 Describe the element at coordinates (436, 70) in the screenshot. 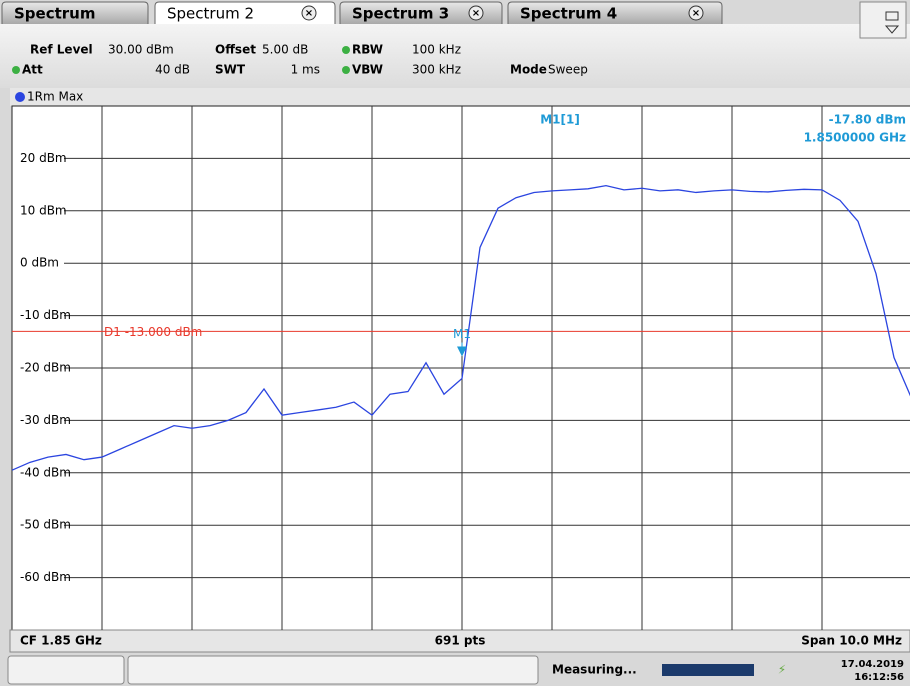

I see `setting-value: 300 kHz` at that location.